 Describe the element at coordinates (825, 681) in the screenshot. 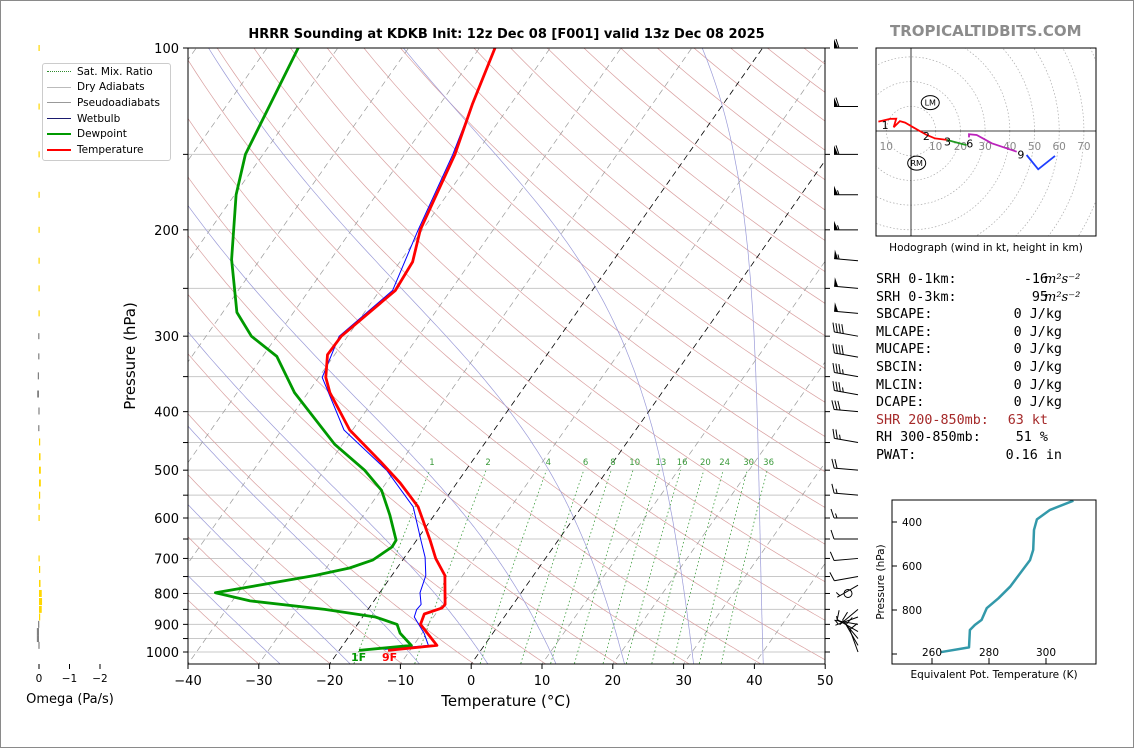

I see `x-tick-label: 50` at that location.